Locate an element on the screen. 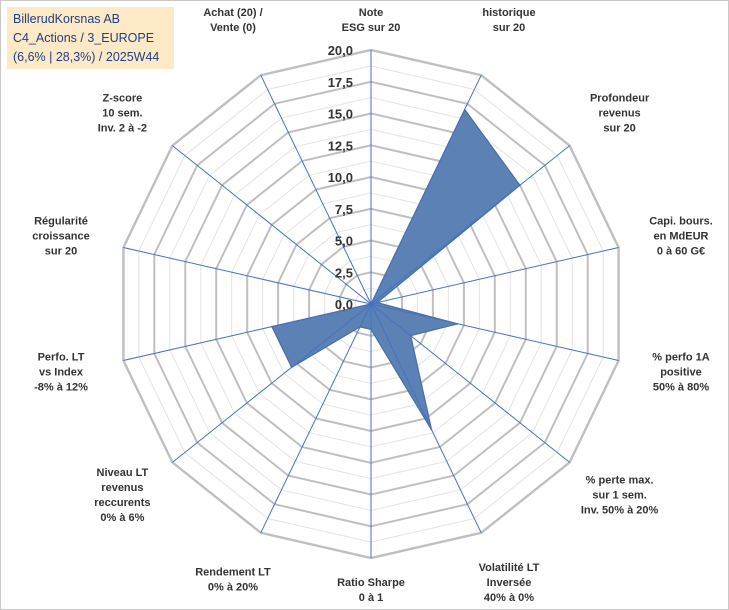 Image resolution: width=729 pixels, height=610 pixels. axis-label: Volatilité LT Inversée 40% à 0% is located at coordinates (509, 583).